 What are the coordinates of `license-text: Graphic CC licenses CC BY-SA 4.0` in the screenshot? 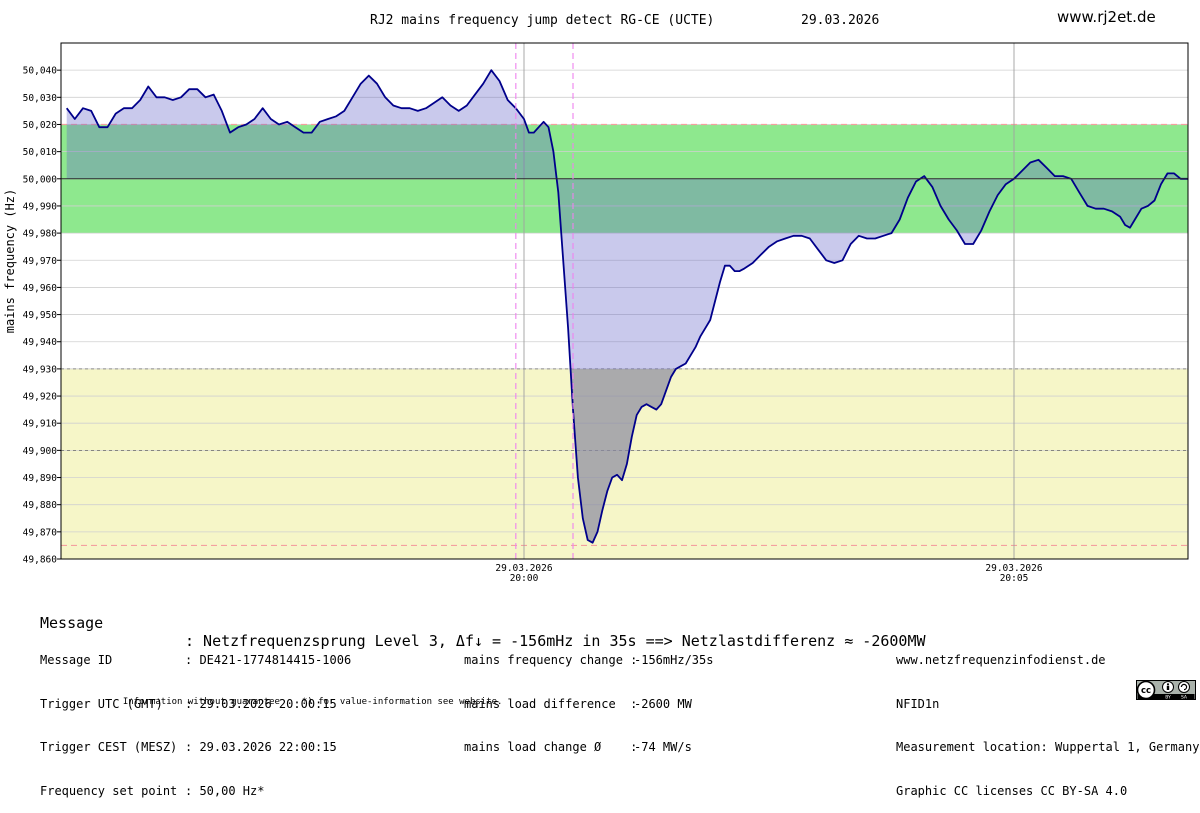 It's located at (1012, 790).